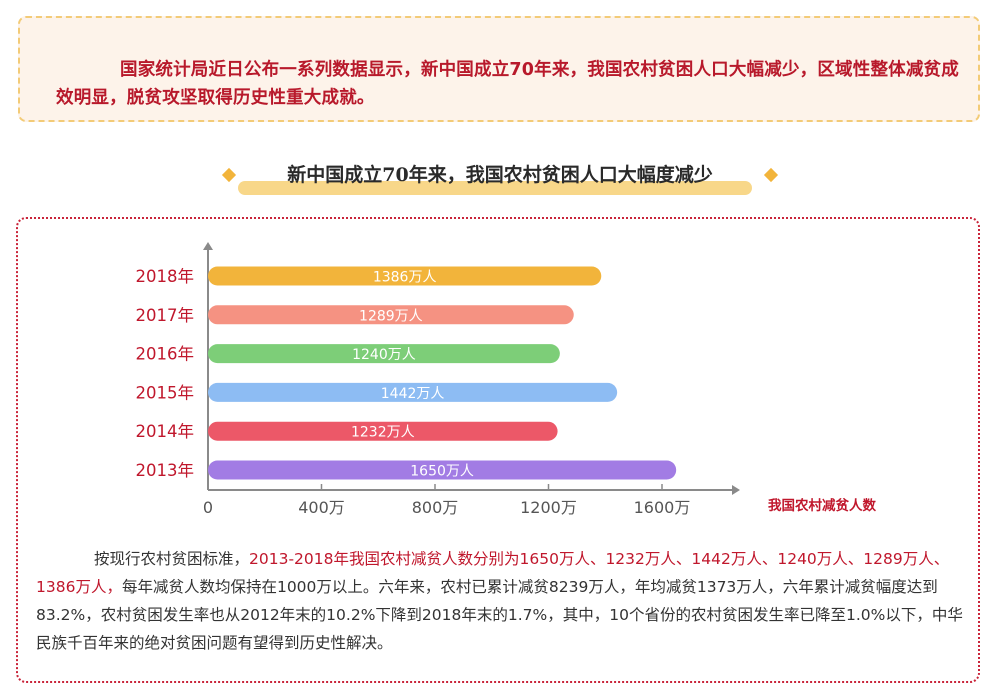 This screenshot has width=1000, height=696. Describe the element at coordinates (165, 315) in the screenshot. I see `category-label: 2017年` at that location.